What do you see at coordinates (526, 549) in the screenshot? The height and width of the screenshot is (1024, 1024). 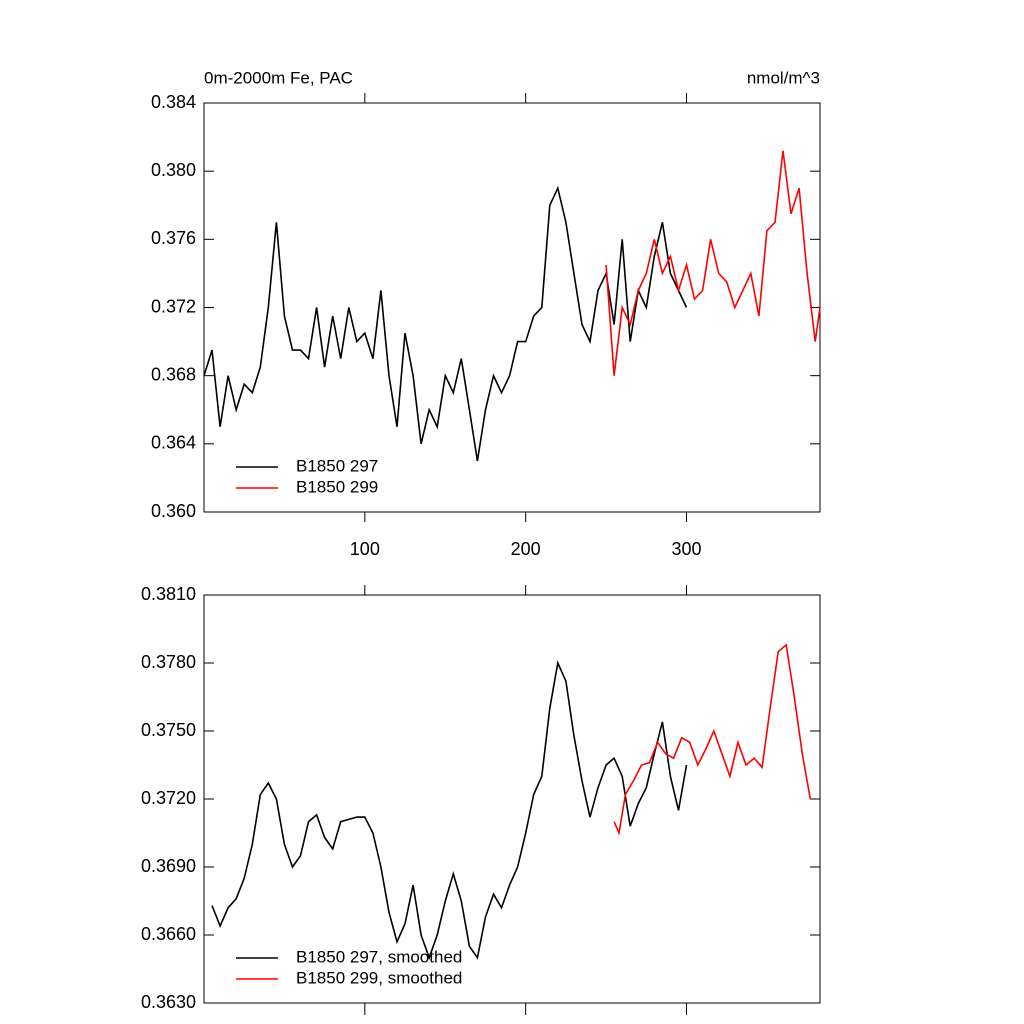 I see `x-tick-label: 200` at bounding box center [526, 549].